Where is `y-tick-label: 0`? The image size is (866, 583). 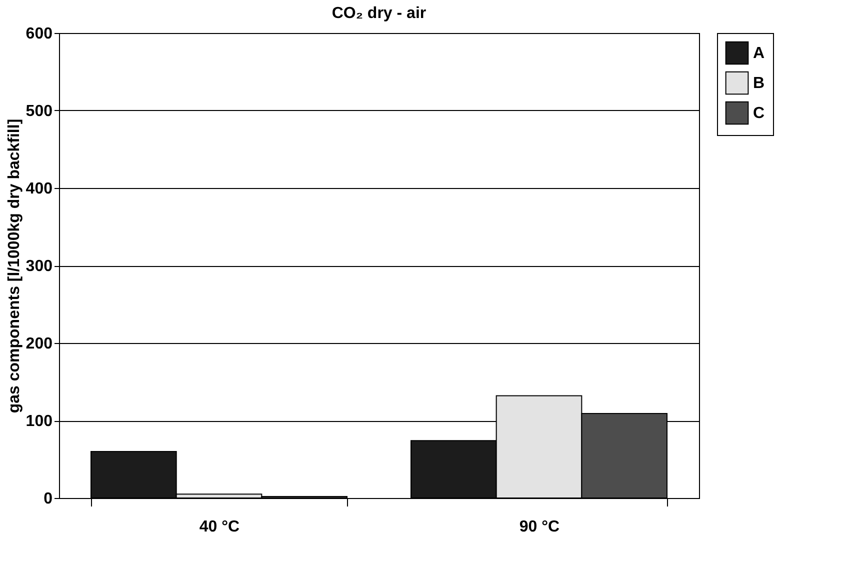
y-tick-label: 0 is located at coordinates (48, 499).